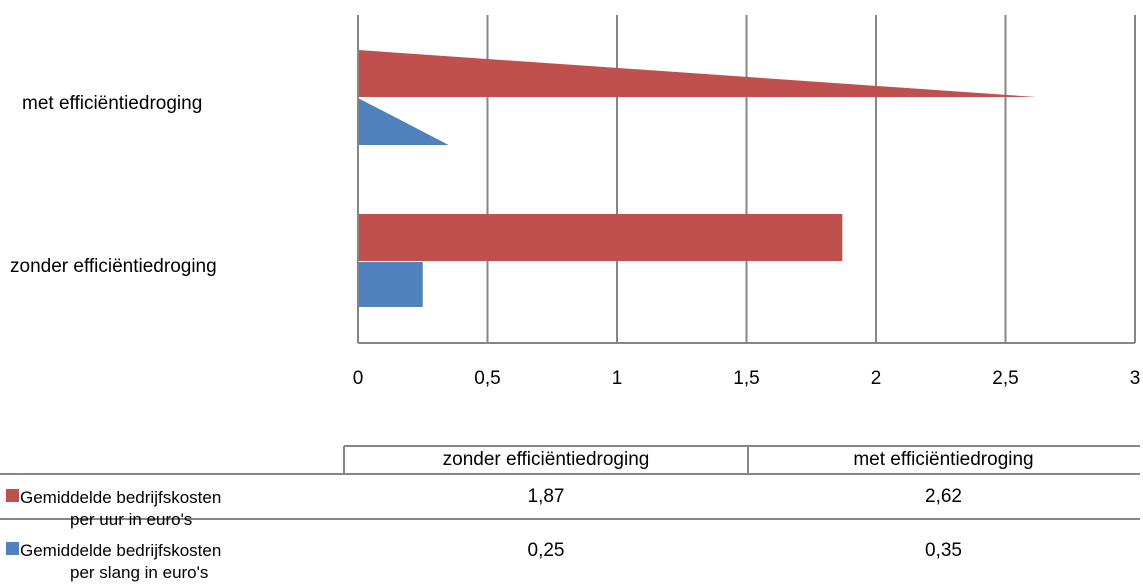  I want to click on legend-key-red, so click(12, 495).